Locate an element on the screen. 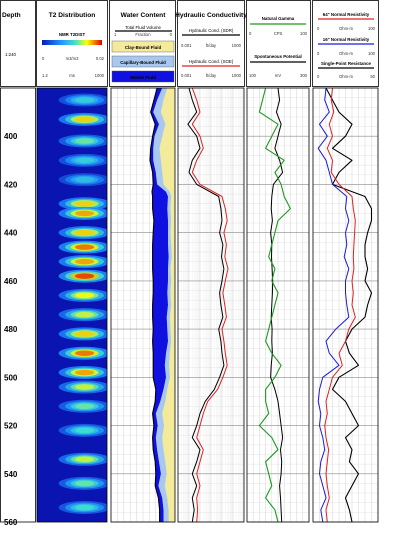 The height and width of the screenshot is (533, 400). soe-curve is located at coordinates (210, 305).